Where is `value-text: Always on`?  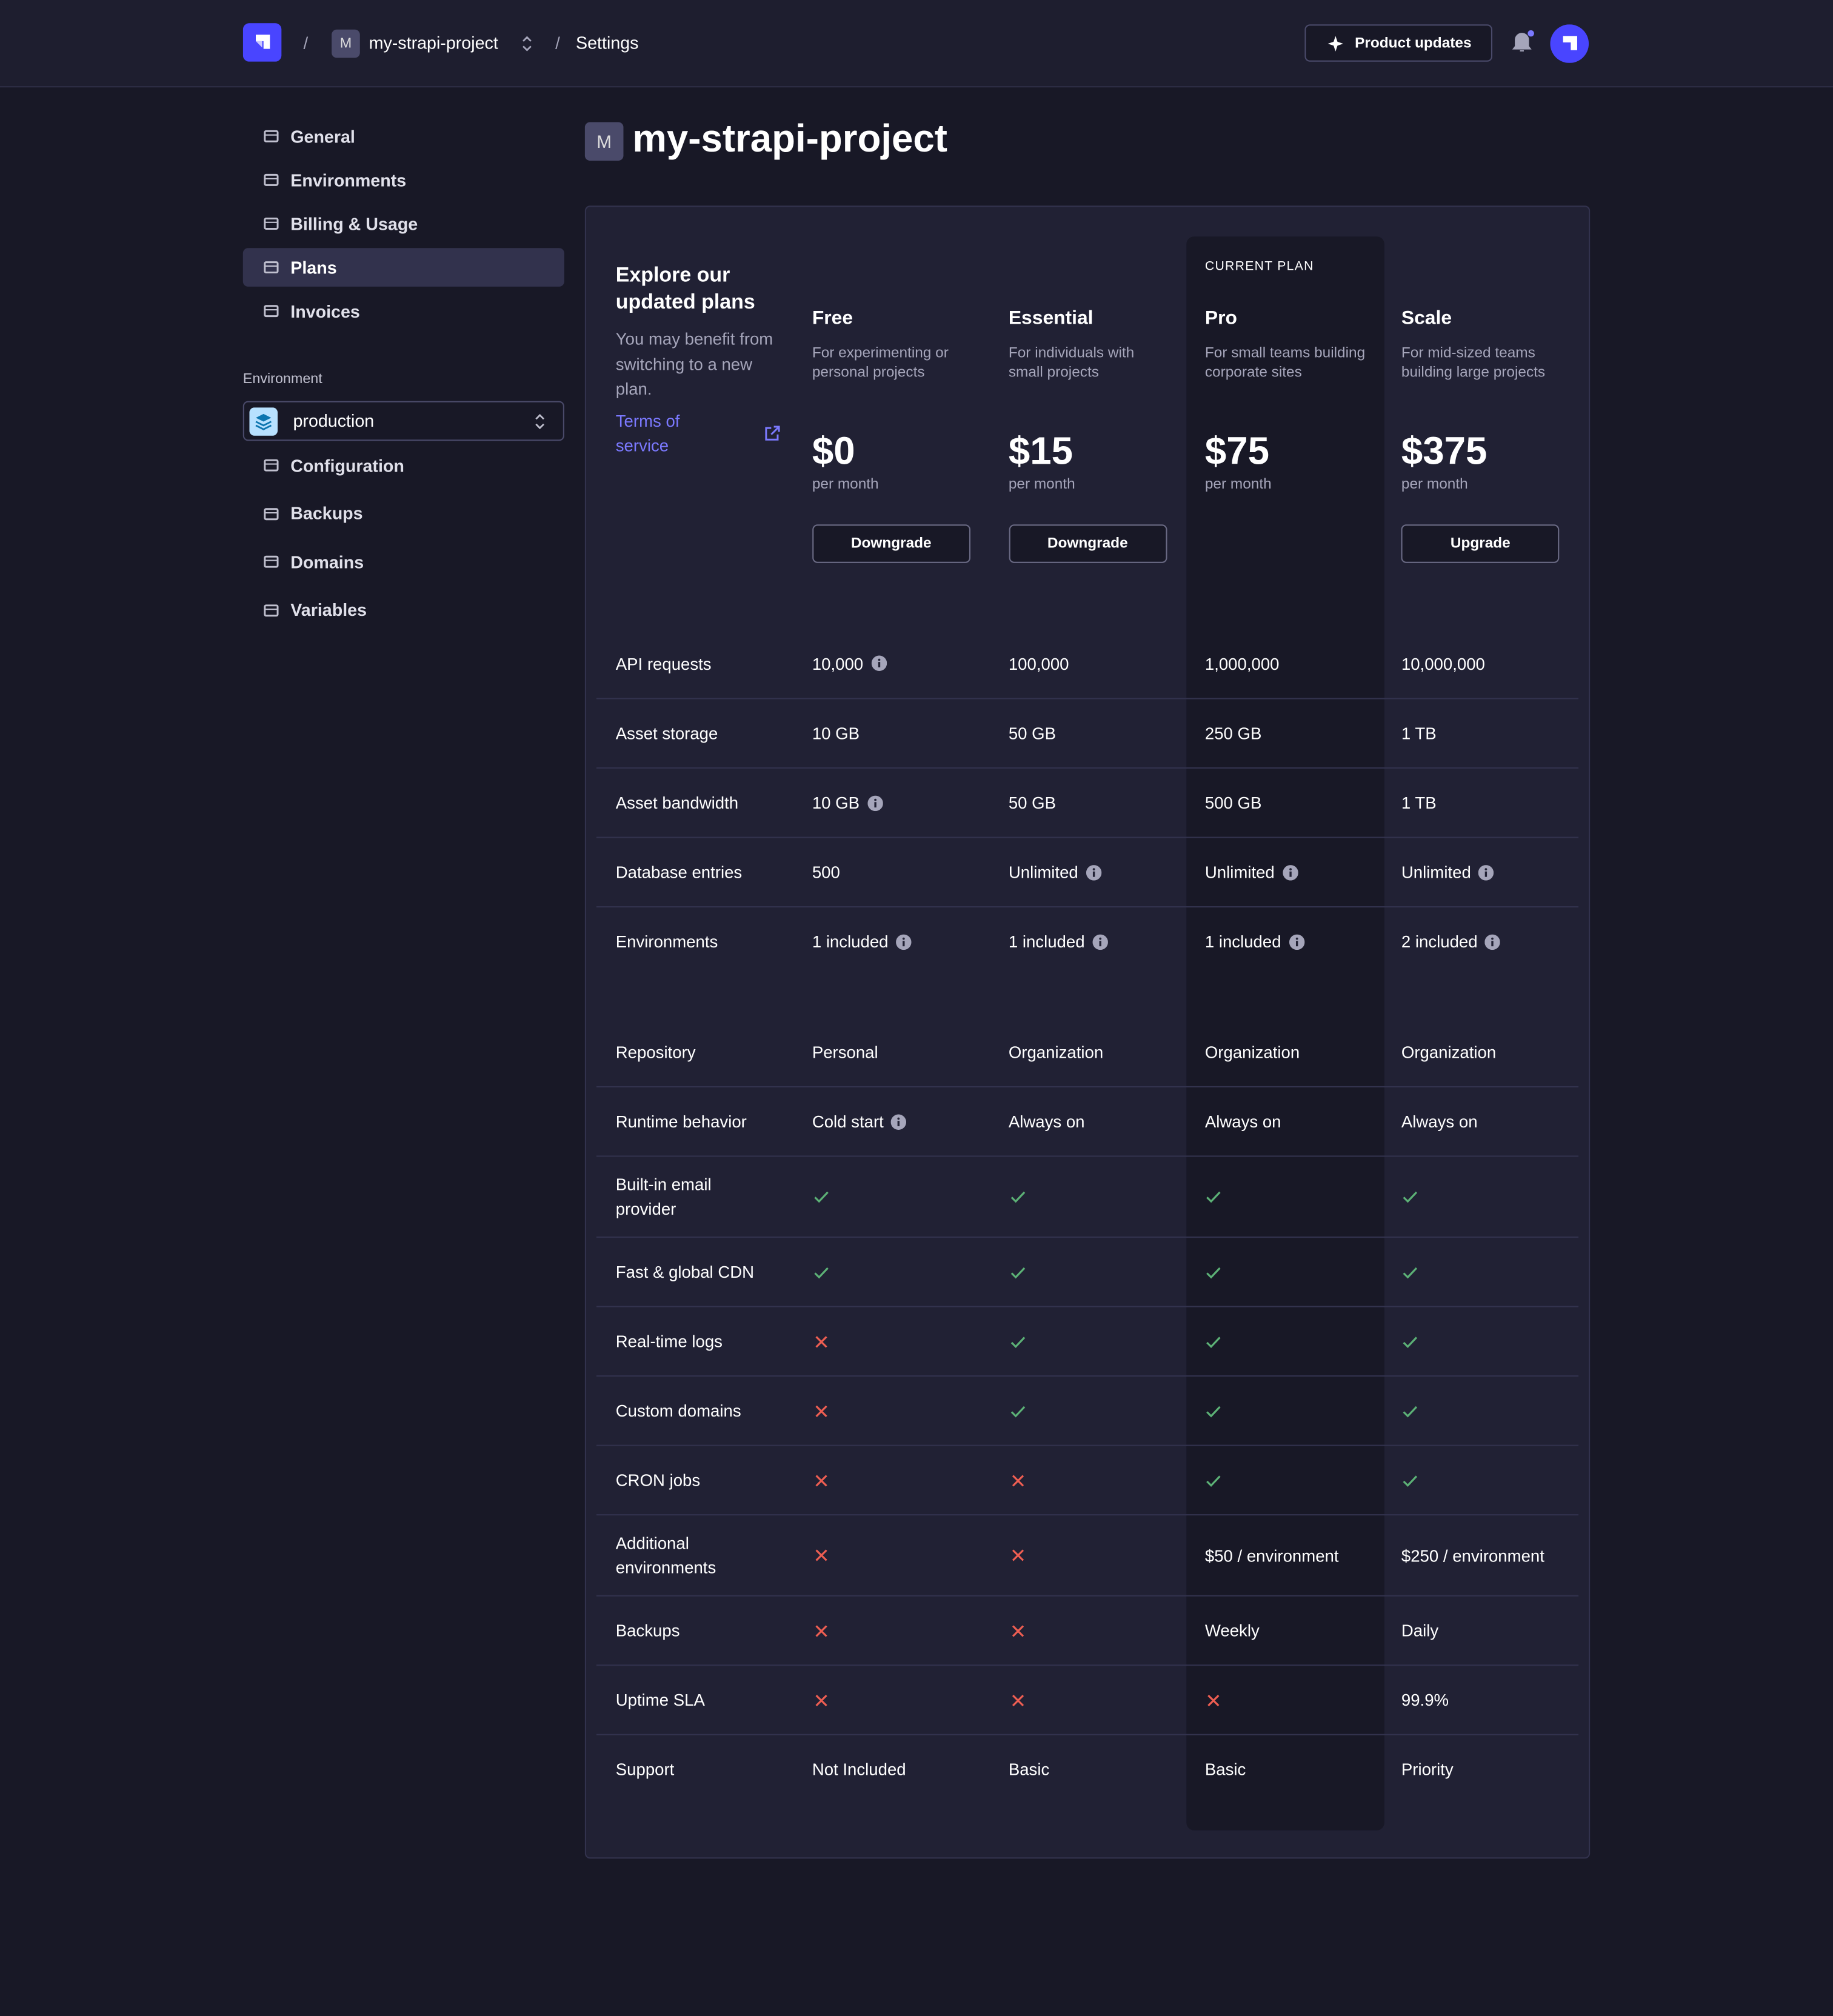
value-text: Always on is located at coordinates (1242, 1122).